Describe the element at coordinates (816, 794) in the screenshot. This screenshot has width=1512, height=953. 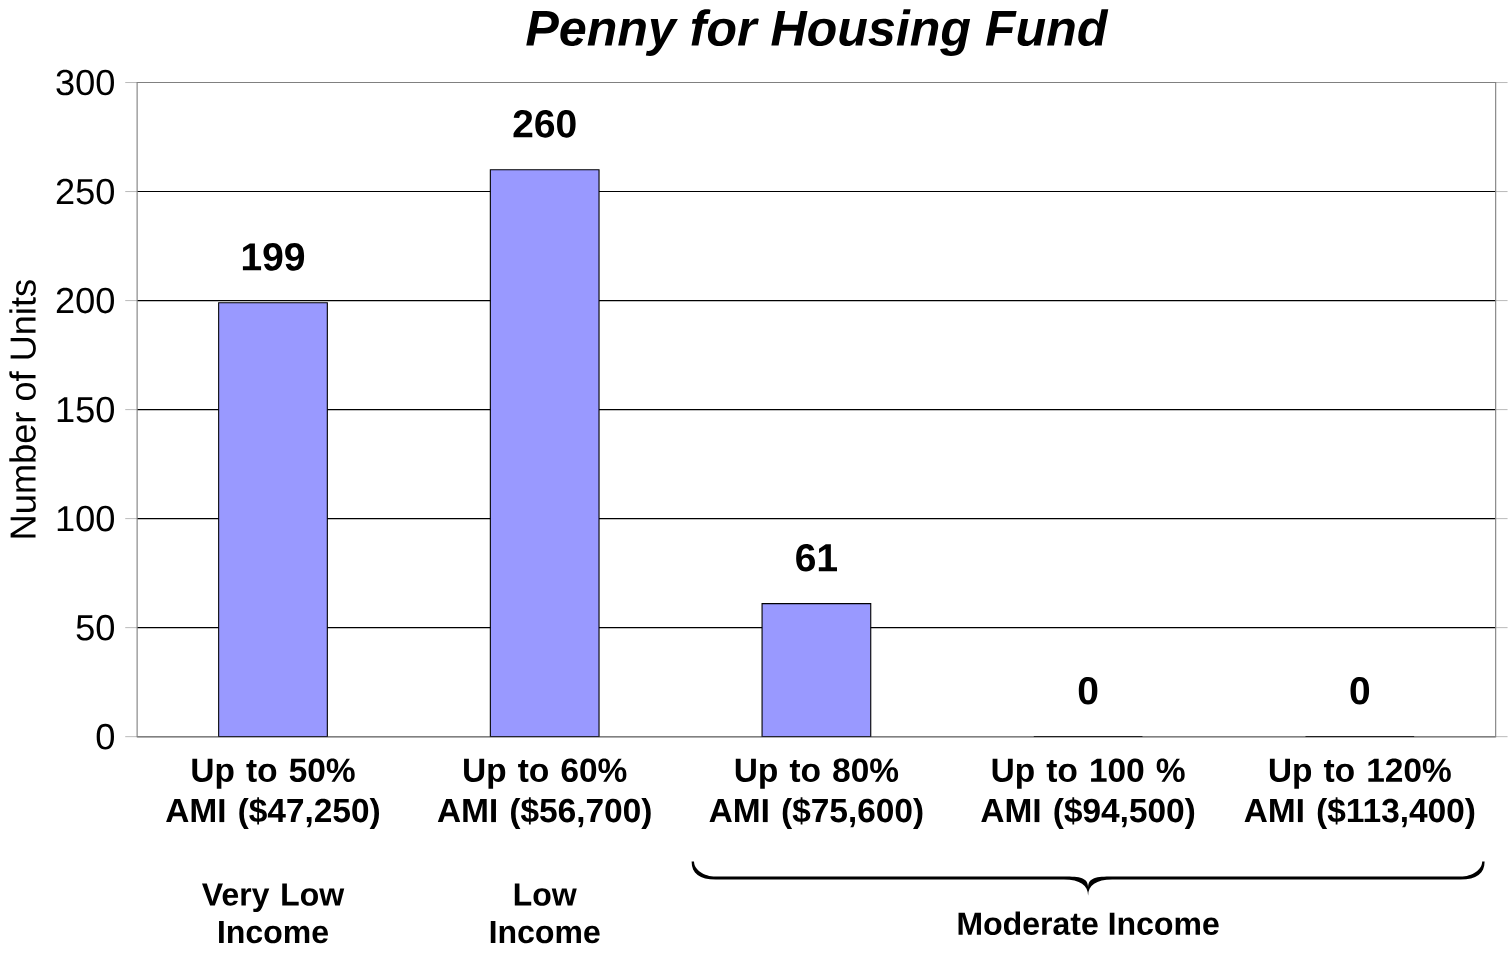
I see `x-tick-label: Up to 80% AMI ($75,600)` at that location.